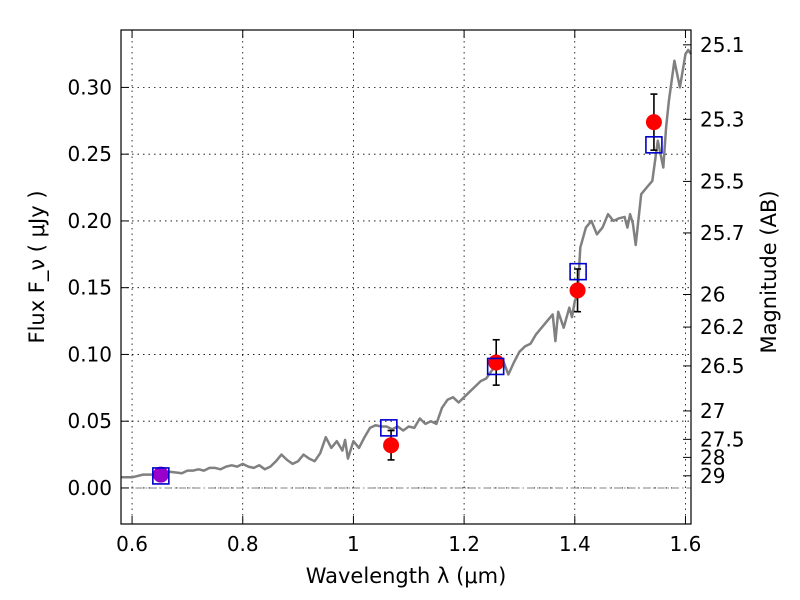  I want to click on x-tick-label: 0.8, so click(243, 544).